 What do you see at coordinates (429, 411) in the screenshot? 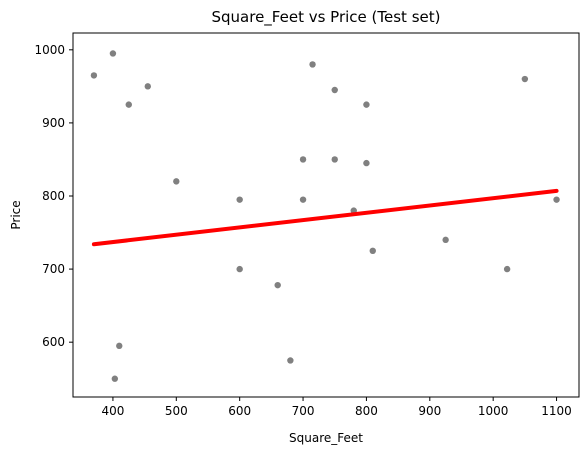
I see `x-tick-label: 900` at bounding box center [429, 411].